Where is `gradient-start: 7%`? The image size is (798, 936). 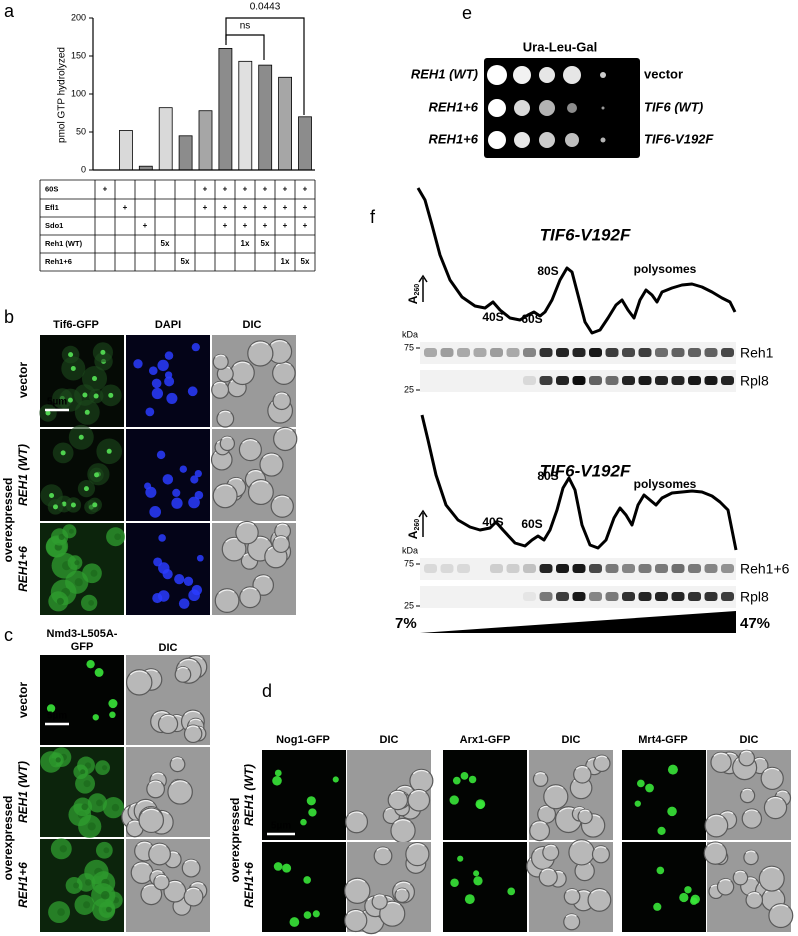 gradient-start: 7% is located at coordinates (406, 623).